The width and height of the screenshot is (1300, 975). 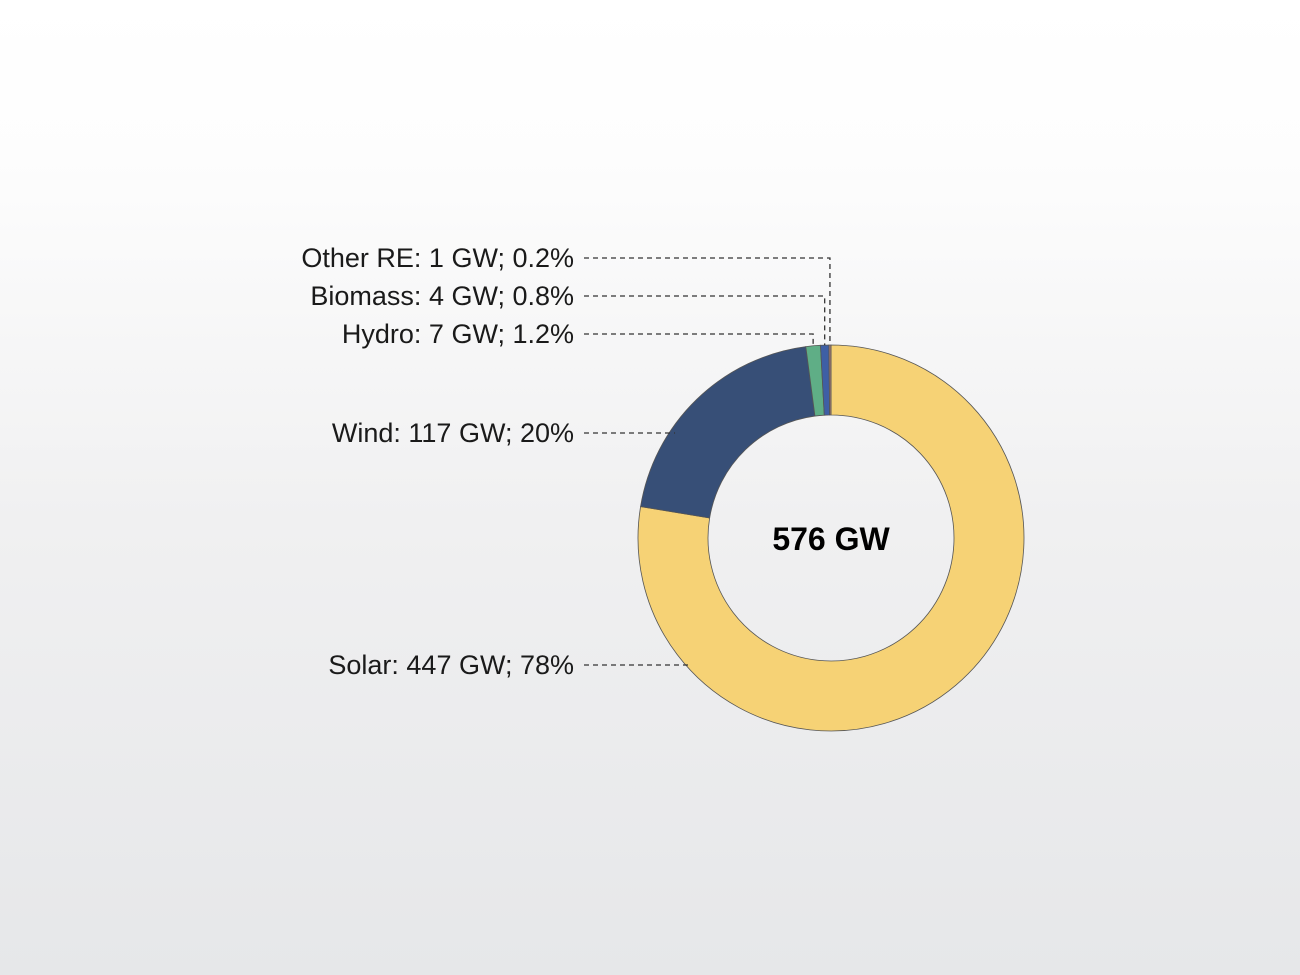 I want to click on leader-line-other-re, so click(x=707, y=301).